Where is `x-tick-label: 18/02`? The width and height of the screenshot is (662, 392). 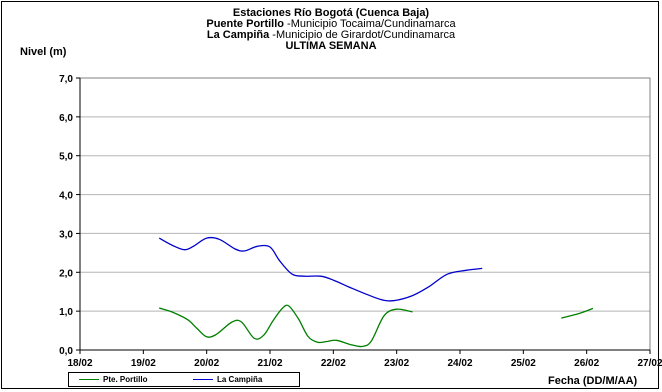
x-tick-label: 18/02 is located at coordinates (79, 363).